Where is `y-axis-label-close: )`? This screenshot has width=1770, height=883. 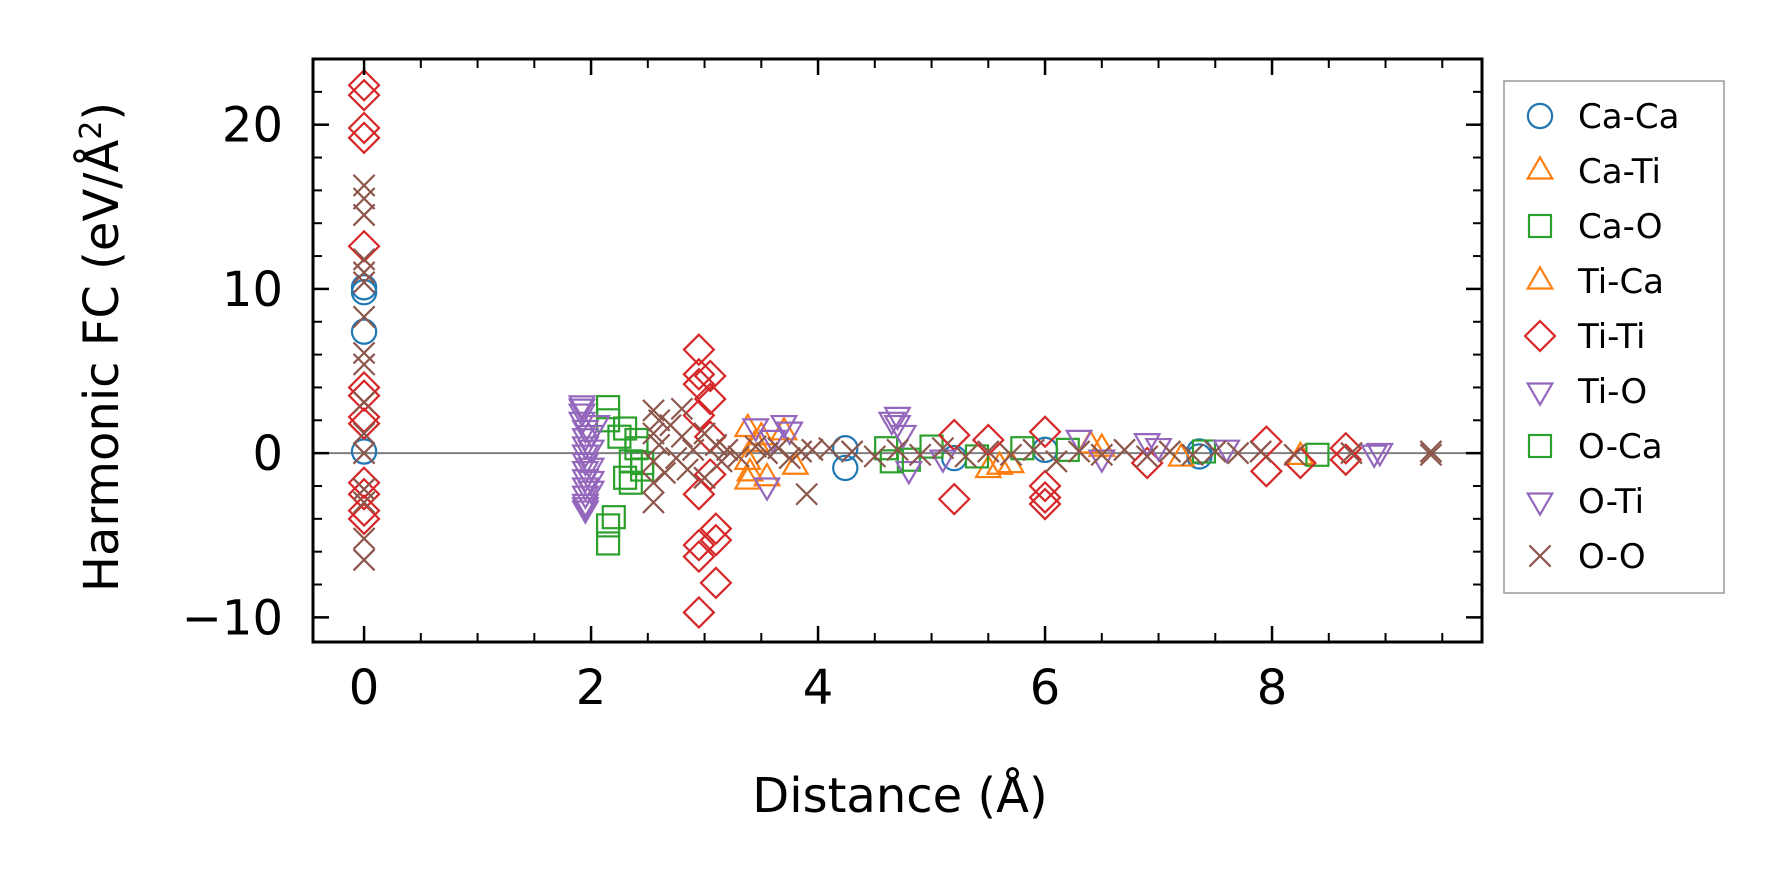 y-axis-label-close: ) is located at coordinates (102, 111).